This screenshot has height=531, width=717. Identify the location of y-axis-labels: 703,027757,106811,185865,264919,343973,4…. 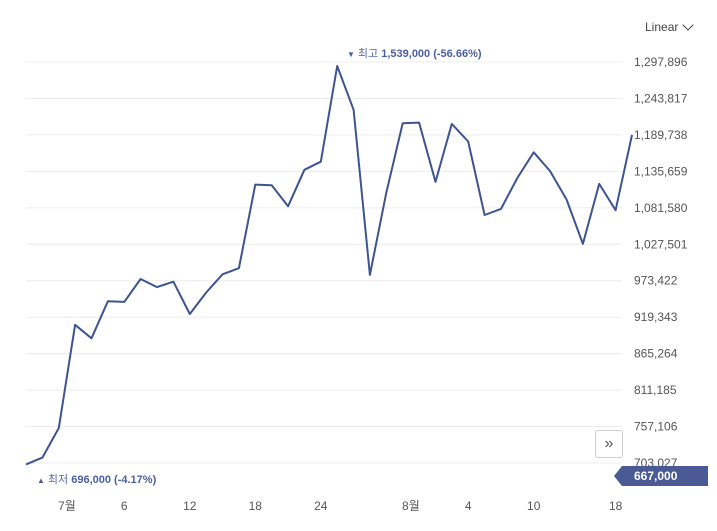
(661, 262).